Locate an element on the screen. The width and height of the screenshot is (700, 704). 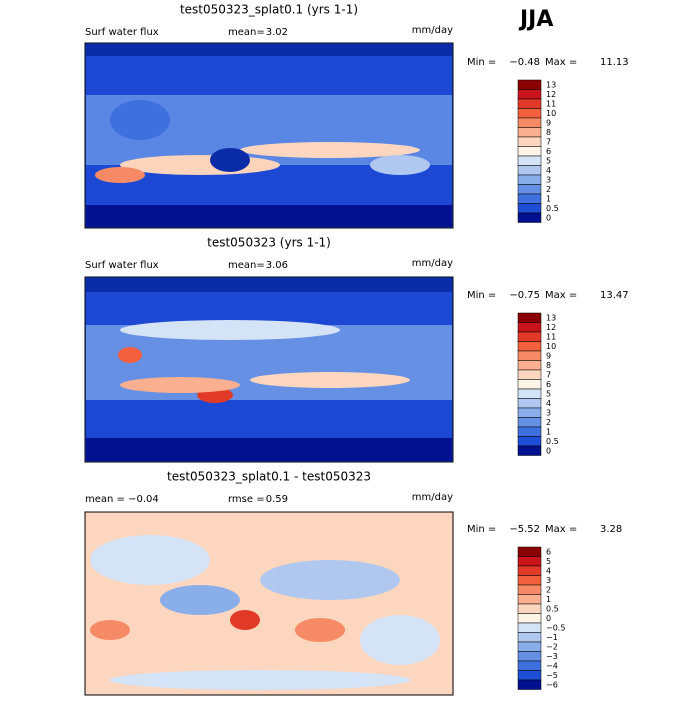
colorbar-label: 13 is located at coordinates (551, 84).